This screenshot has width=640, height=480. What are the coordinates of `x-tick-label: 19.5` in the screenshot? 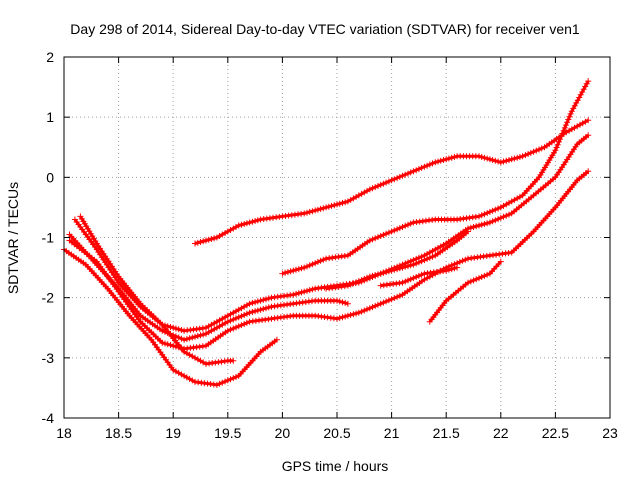 It's located at (227, 433).